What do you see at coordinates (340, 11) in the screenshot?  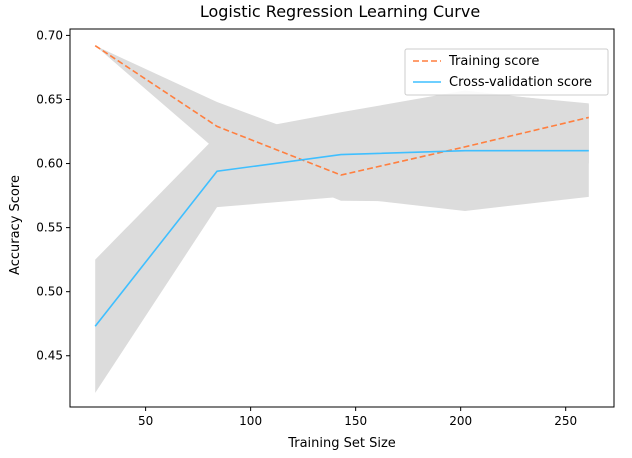 I see `chart-title: Logistic Regression Learning Curve` at bounding box center [340, 11].